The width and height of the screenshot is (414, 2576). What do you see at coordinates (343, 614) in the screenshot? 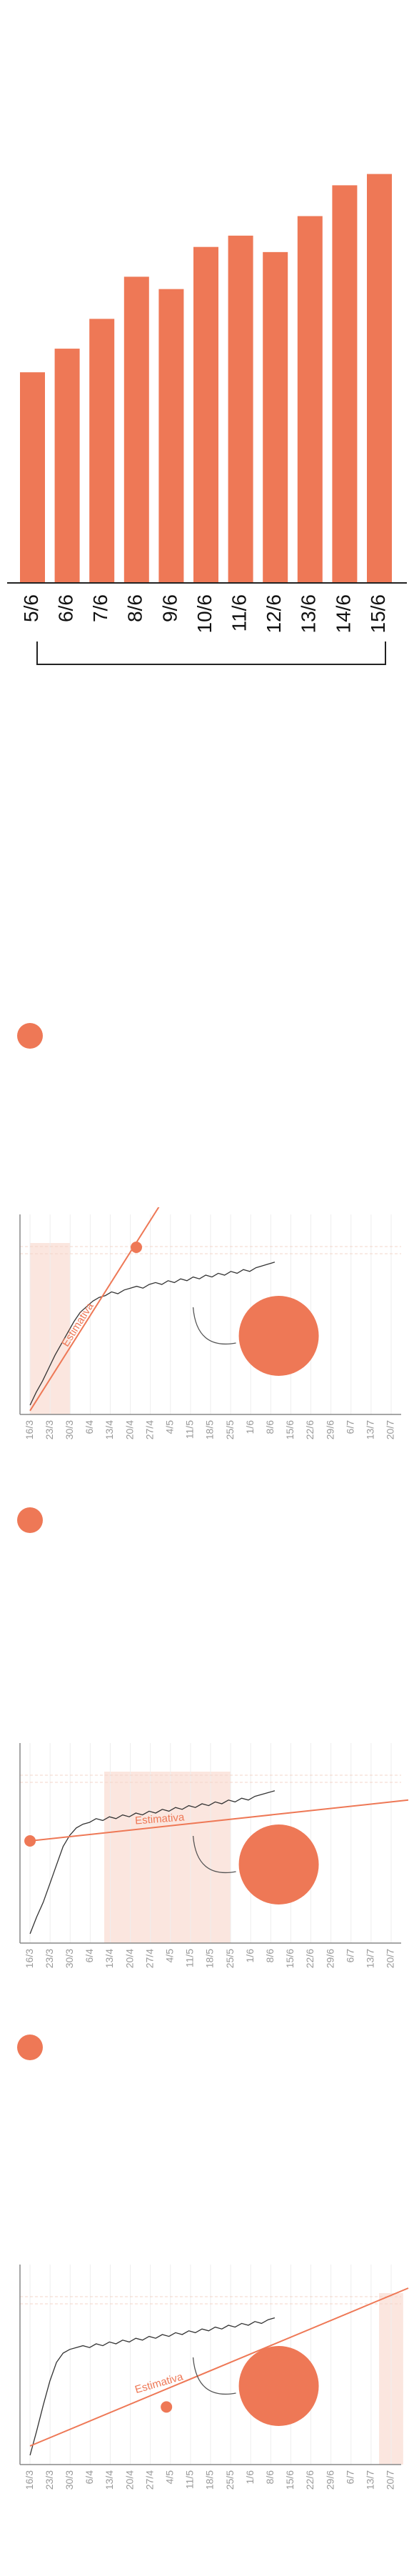
I see `bar-tick-label: 14/6` at bounding box center [343, 614].